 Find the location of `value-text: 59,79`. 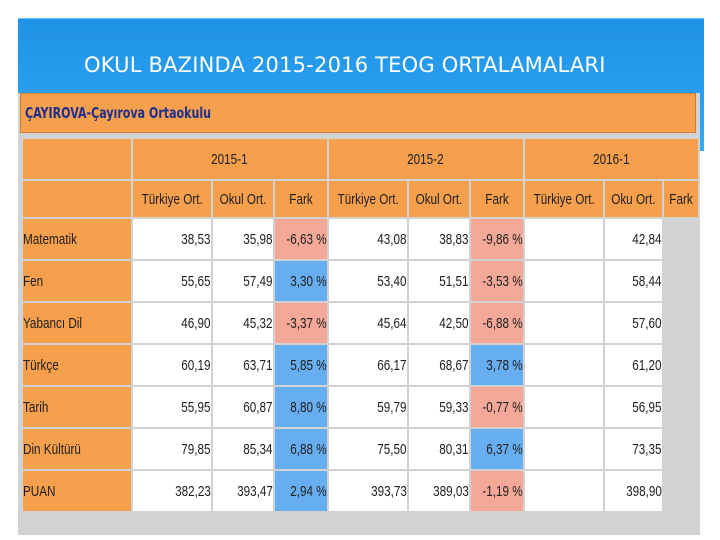

value-text: 59,79 is located at coordinates (392, 407).